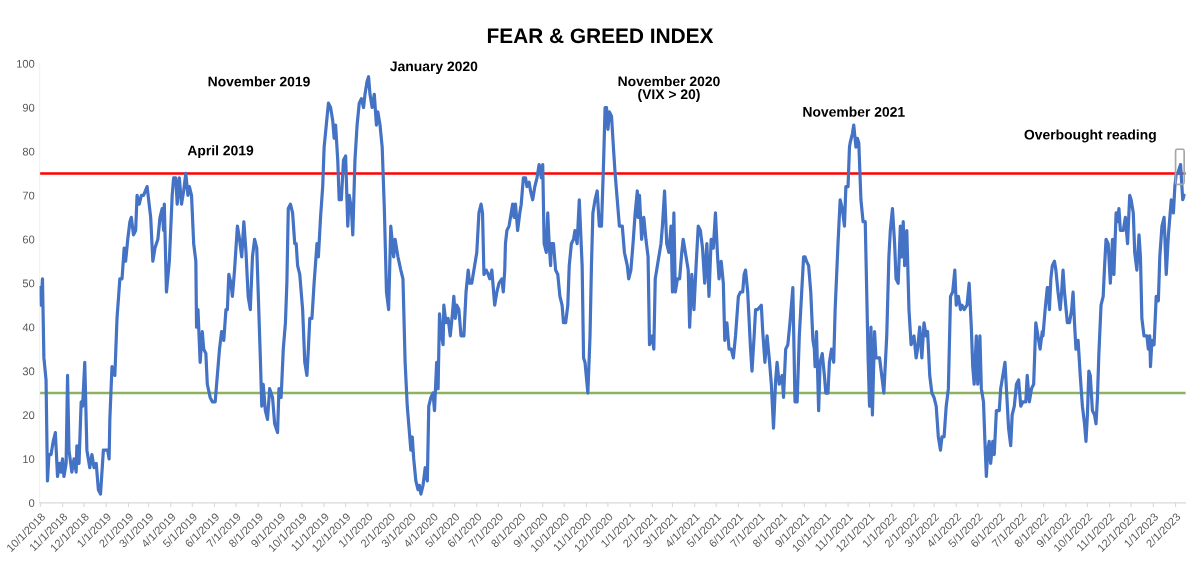 The image size is (1200, 578). Describe the element at coordinates (28, 195) in the screenshot. I see `y-tick-label: 70` at that location.